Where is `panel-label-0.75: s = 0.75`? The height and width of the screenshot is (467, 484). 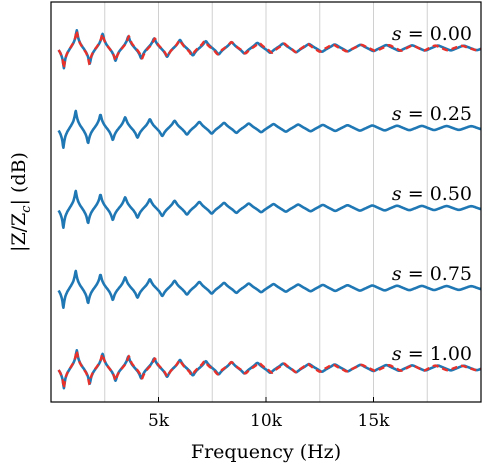 panel-label-0.75: s = 0.75 is located at coordinates (432, 274).